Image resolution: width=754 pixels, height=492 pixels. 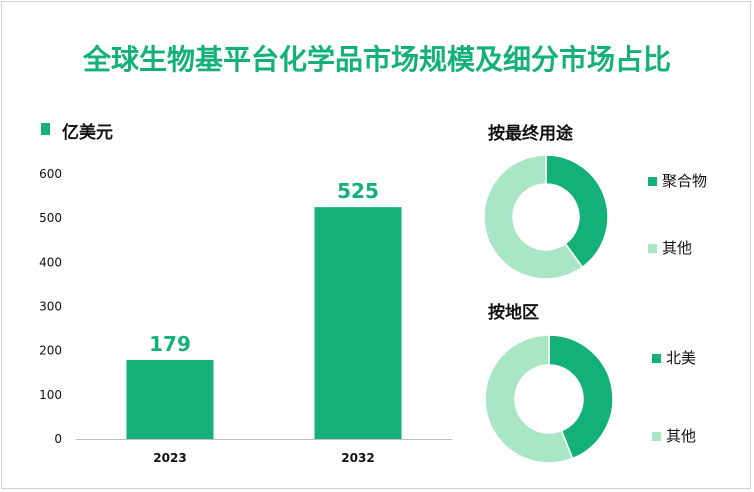 What do you see at coordinates (376, 59) in the screenshot?
I see `page-title: 全球生物基平台化学品市场规模及细分市场占比` at bounding box center [376, 59].